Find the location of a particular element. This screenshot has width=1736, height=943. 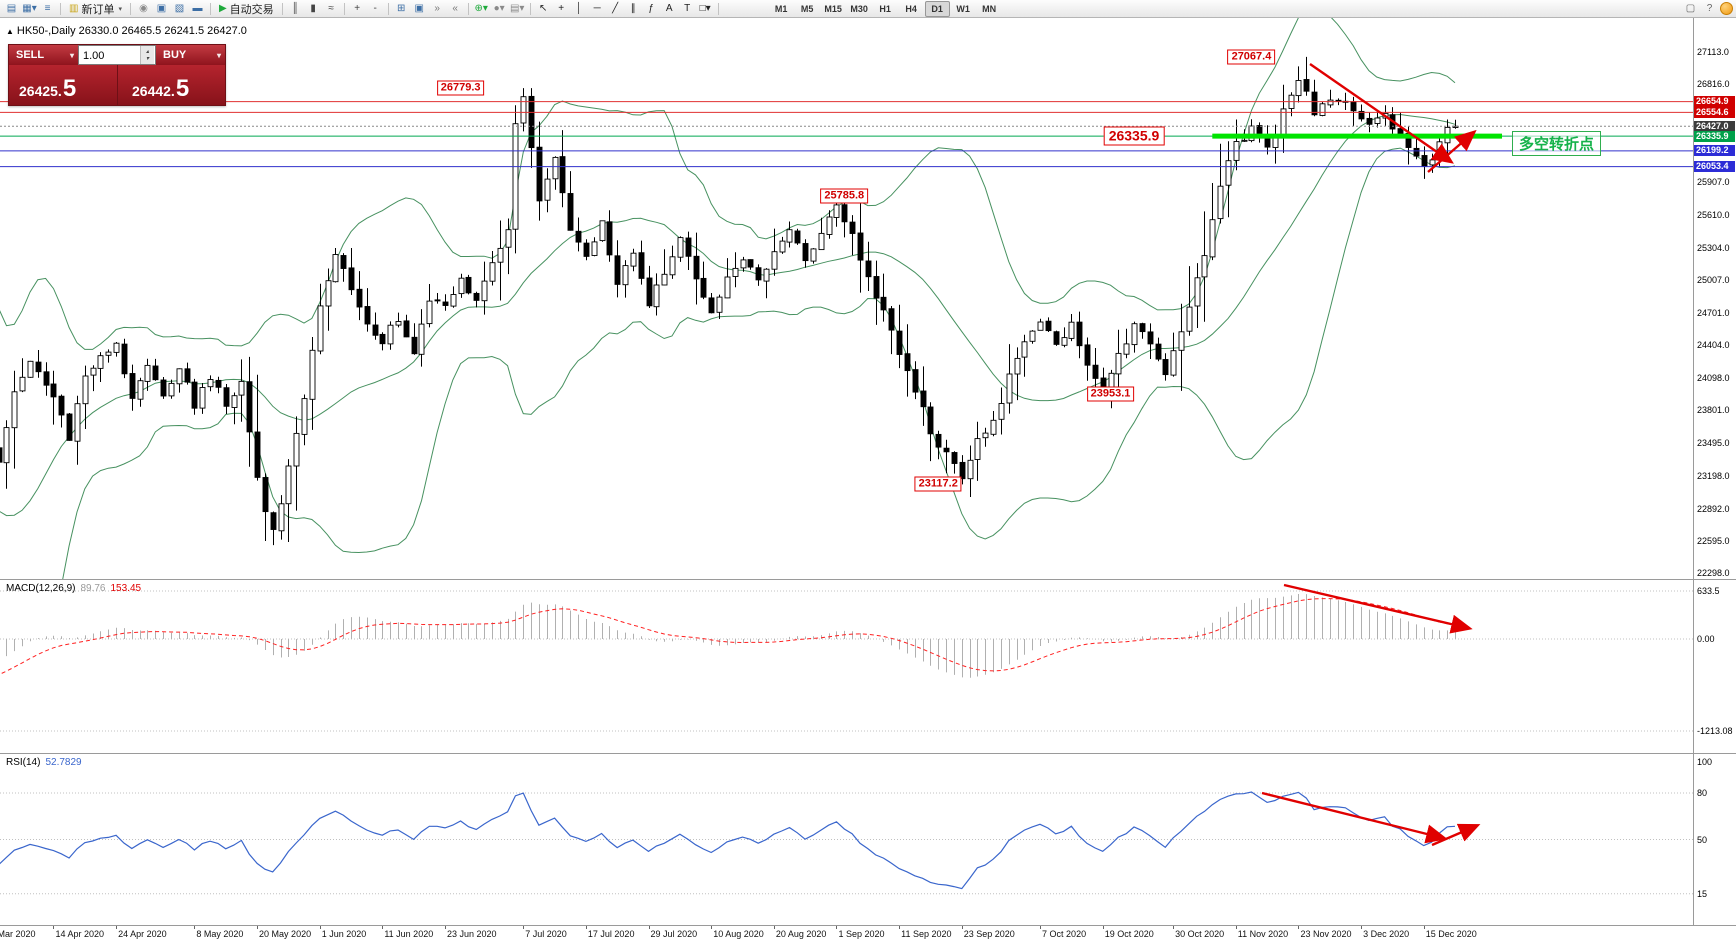

time-axis-label: 10 Aug 2020 is located at coordinates (738, 934).